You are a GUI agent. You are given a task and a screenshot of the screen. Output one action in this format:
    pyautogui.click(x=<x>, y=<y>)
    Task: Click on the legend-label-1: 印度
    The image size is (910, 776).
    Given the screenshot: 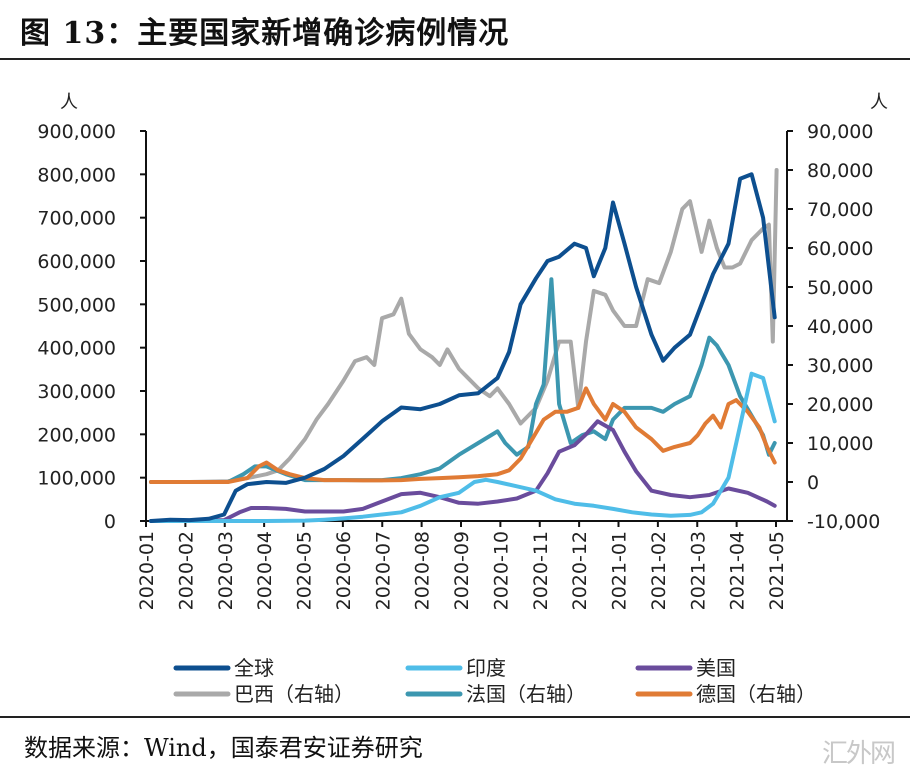 What is the action you would take?
    pyautogui.click(x=486, y=668)
    